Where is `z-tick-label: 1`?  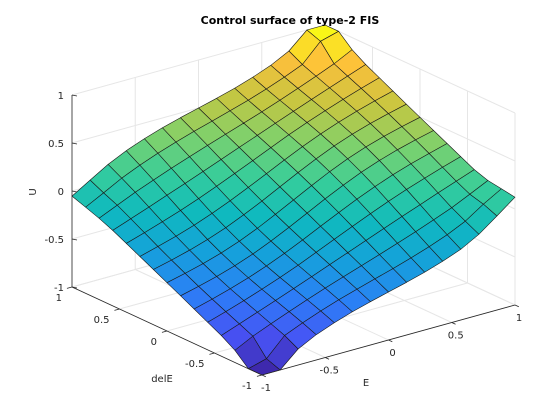 z-tick-label: 1 is located at coordinates (61, 96).